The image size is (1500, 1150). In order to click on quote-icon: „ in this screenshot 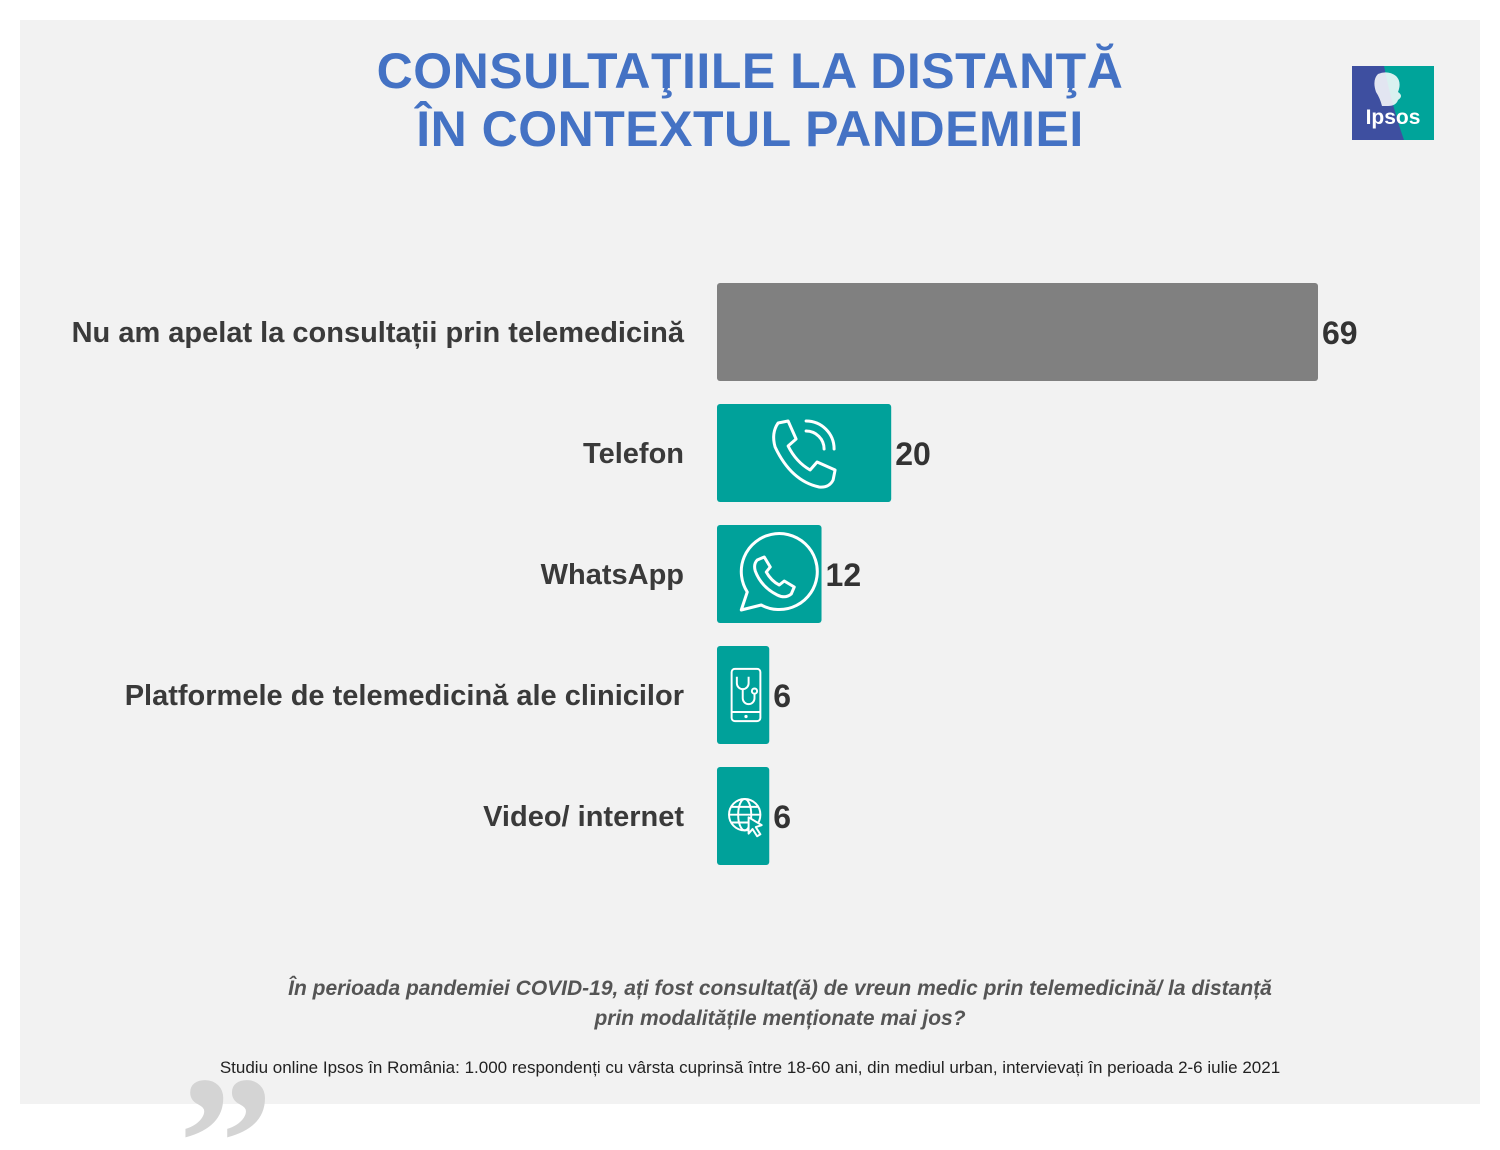, I will do `click(227, 1045)`.